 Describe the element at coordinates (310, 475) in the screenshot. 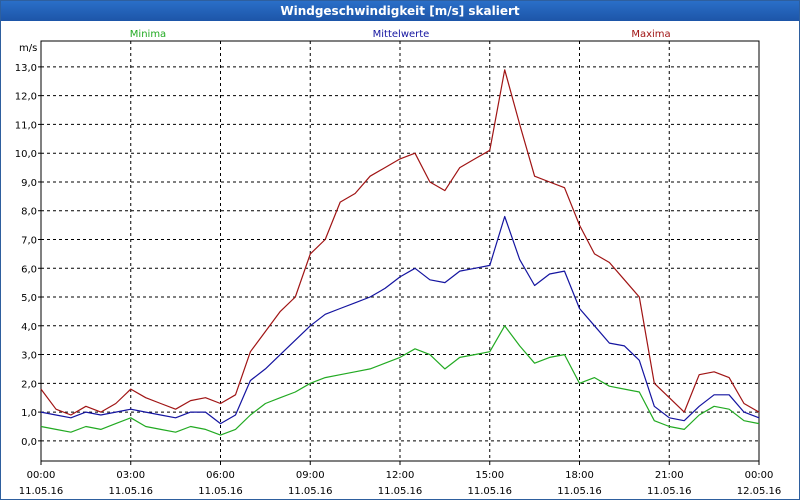

I see `x-tick-time: 09:00` at that location.